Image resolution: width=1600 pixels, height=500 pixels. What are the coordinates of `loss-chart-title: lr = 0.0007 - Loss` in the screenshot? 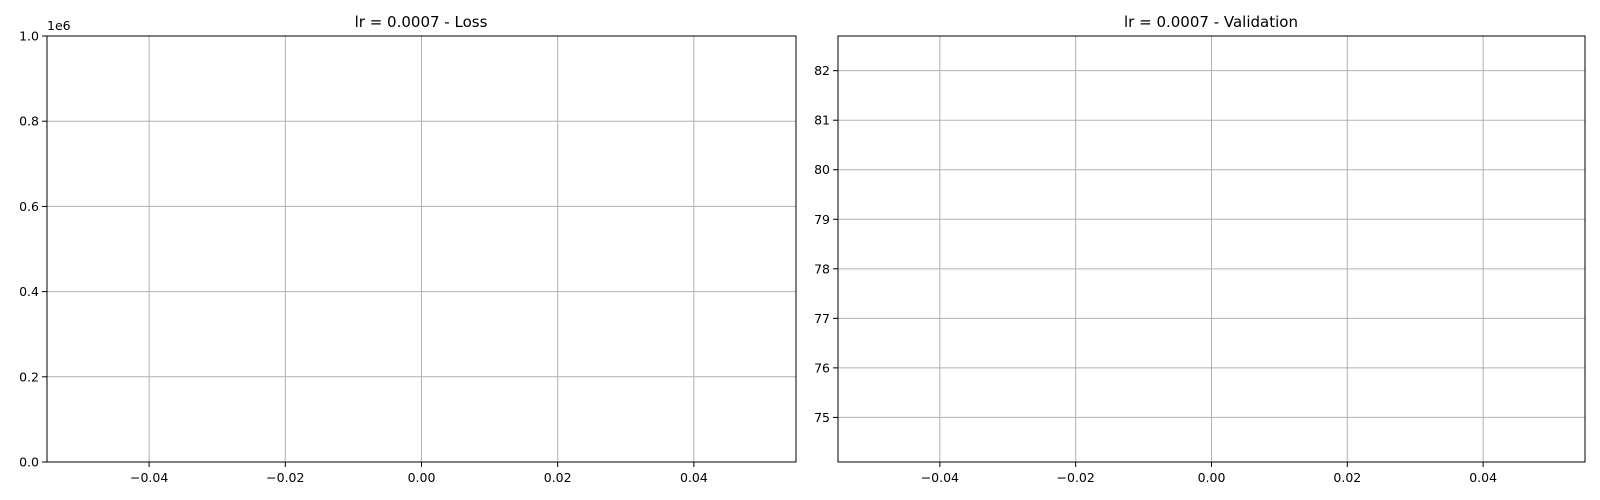 It's located at (421, 22).